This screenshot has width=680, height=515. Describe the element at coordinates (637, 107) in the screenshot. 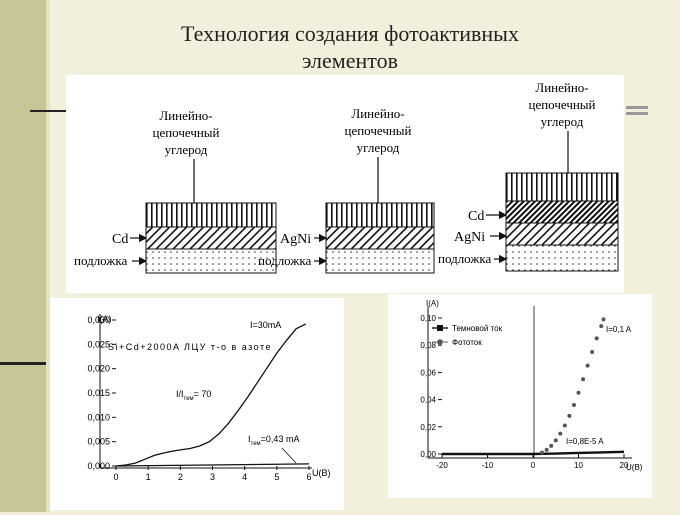

I see `decorative-lines-right` at that location.